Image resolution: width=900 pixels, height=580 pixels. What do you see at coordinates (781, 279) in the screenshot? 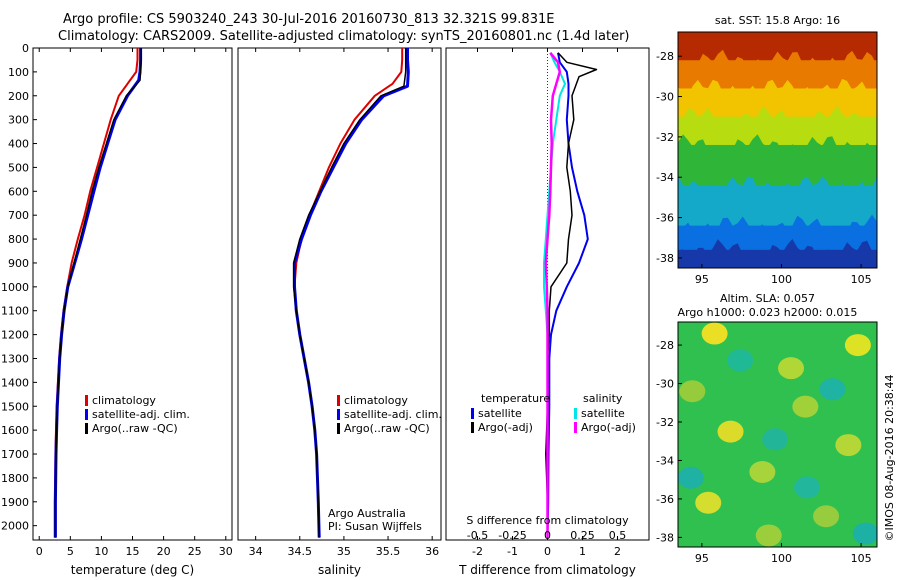
I see `x-tick-label: 100` at bounding box center [781, 279].